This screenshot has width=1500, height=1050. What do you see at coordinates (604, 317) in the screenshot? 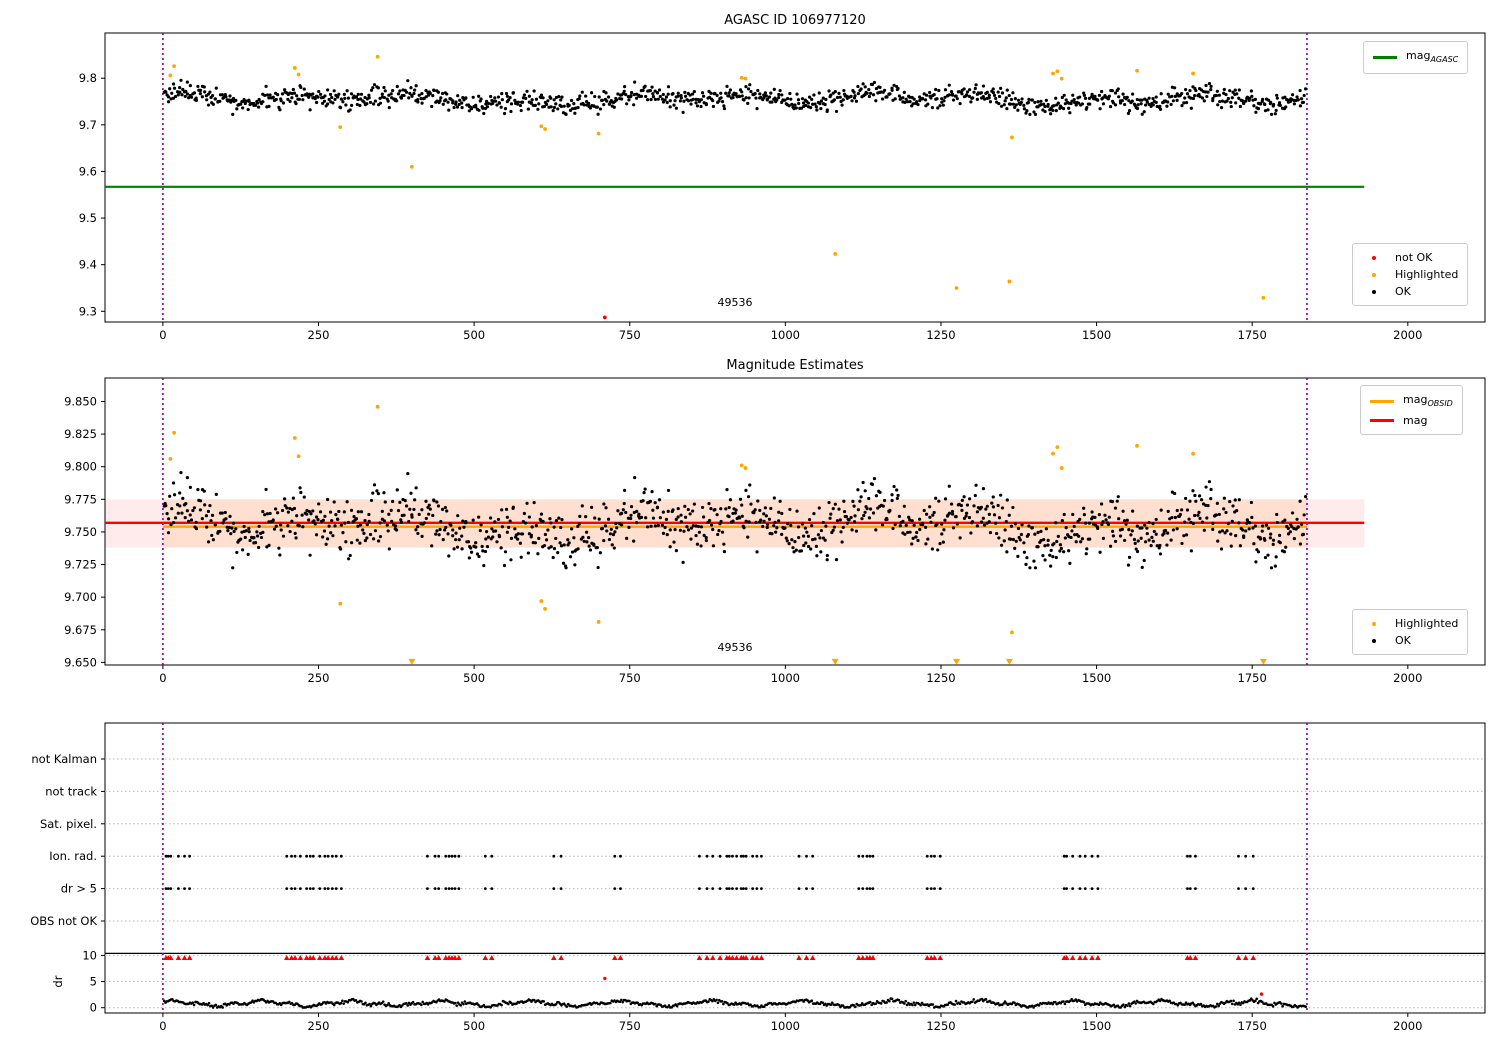
I see `top-panel-notok-points` at bounding box center [604, 317].